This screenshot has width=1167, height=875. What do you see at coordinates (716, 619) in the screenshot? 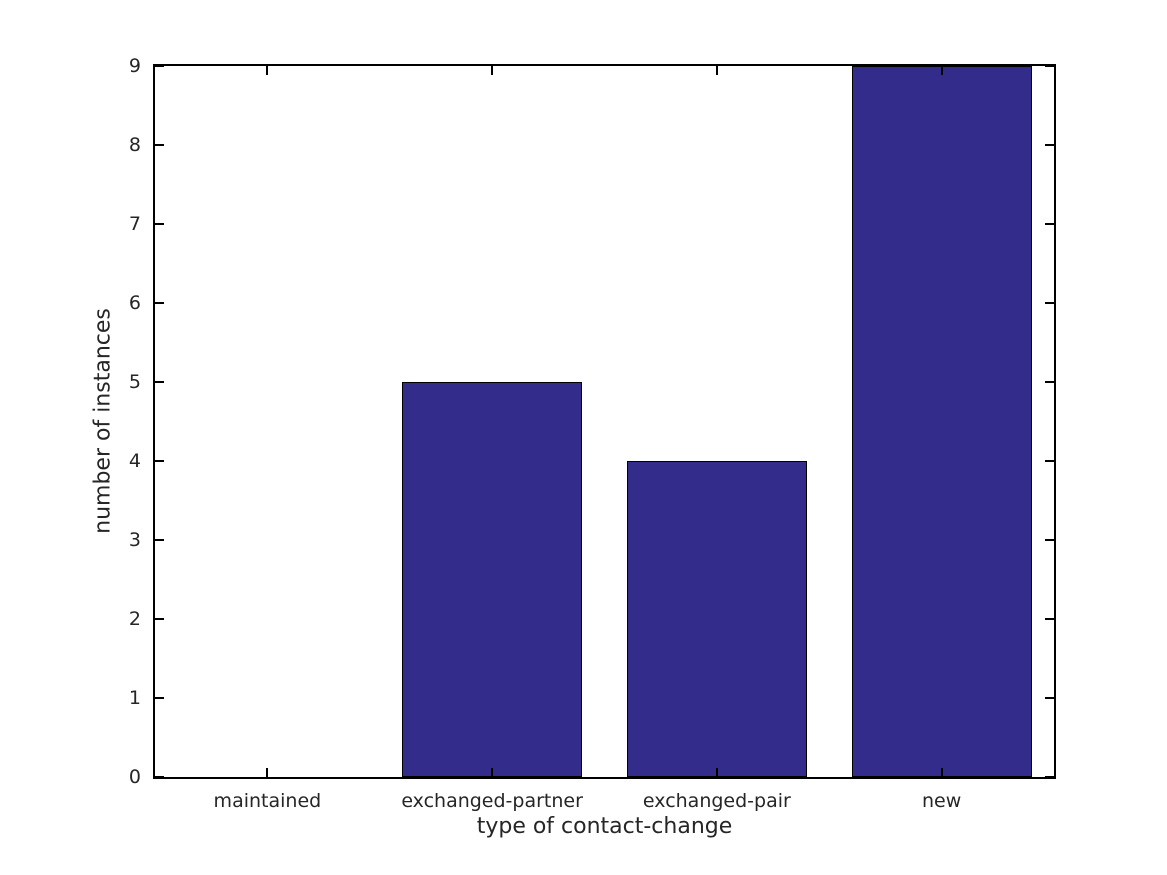
I see `bar-exchanged-pair` at bounding box center [716, 619].